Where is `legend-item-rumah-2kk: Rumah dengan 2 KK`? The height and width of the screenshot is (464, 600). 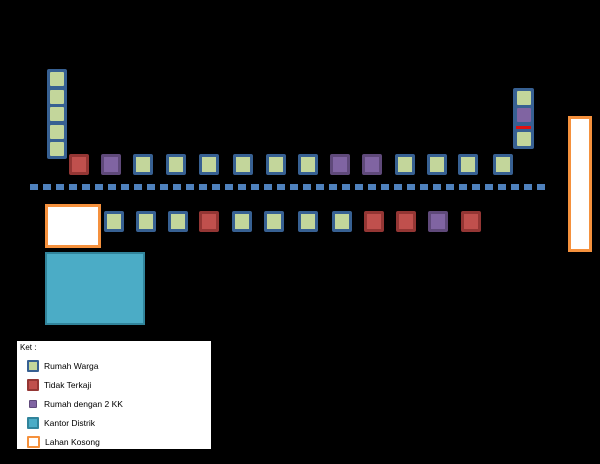
legend-item-rumah-2kk: Rumah dengan 2 KK is located at coordinates (119, 404).